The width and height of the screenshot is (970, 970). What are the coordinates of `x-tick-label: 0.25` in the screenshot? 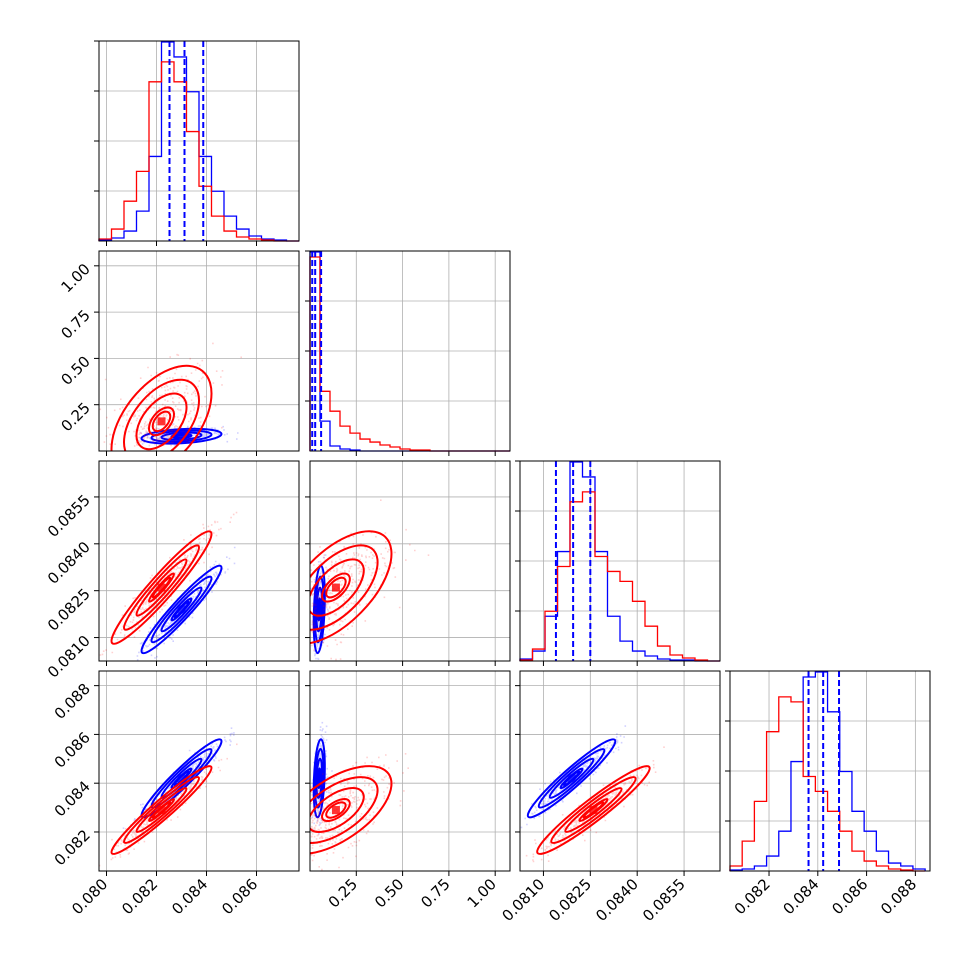 It's located at (343, 893).